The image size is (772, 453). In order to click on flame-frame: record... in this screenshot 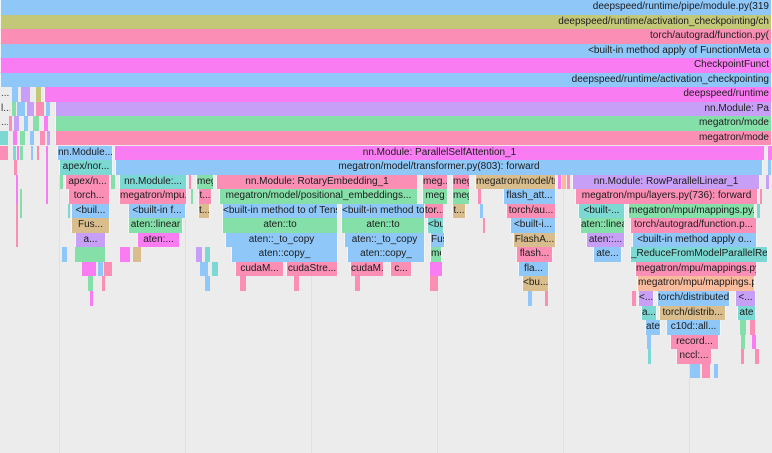, I will do `click(694, 342)`.